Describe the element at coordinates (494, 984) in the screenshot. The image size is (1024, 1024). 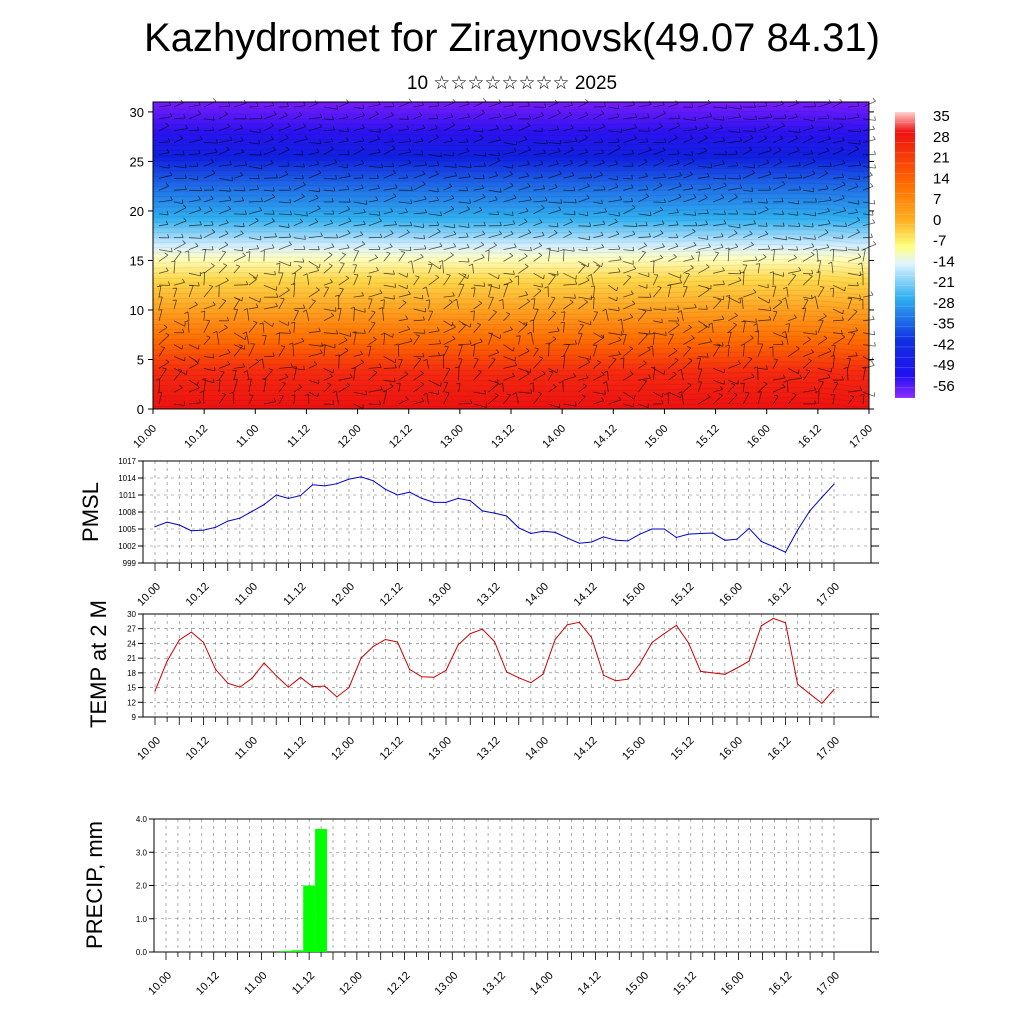
I see `x-tick-label: 13.12` at that location.